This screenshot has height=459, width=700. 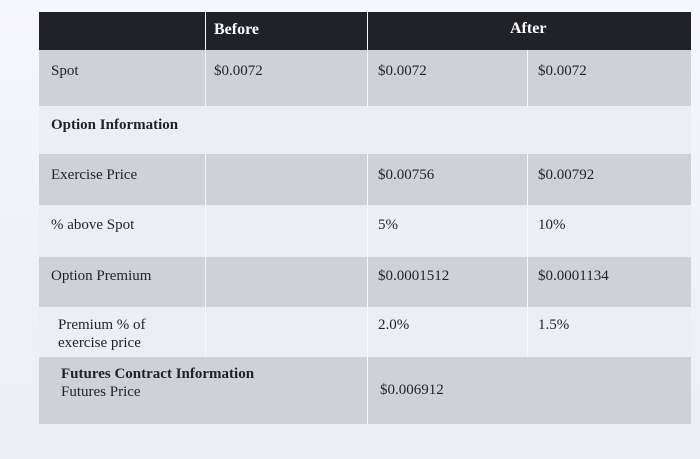 I want to click on header-empty-cell, so click(x=122, y=31).